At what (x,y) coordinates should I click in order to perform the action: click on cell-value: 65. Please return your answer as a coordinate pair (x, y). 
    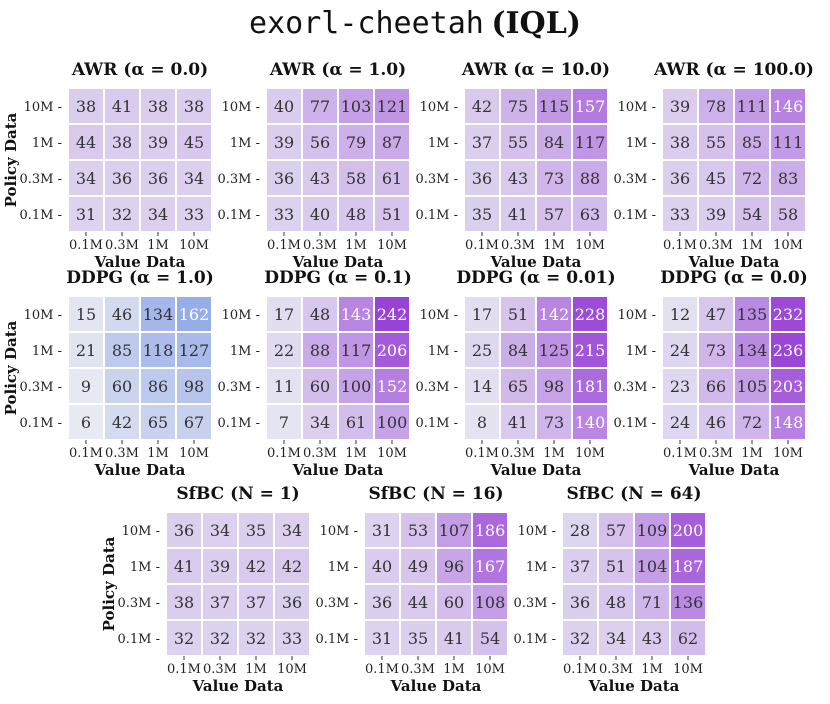
    Looking at the image, I should click on (518, 386).